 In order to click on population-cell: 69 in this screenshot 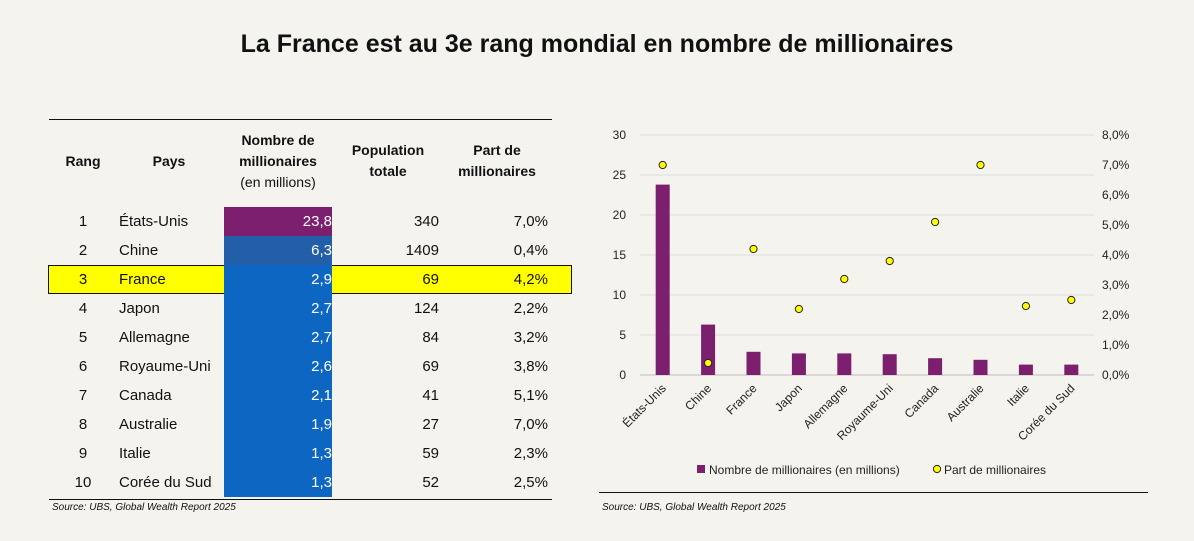, I will do `click(430, 366)`.